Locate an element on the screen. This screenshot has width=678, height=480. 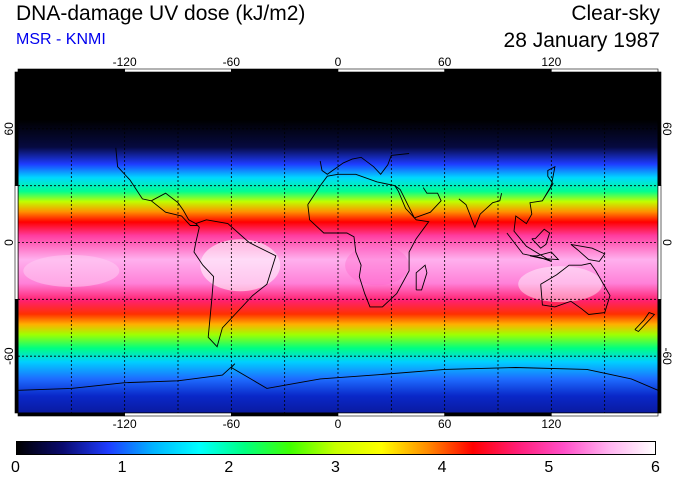
colorbar-label: 1 is located at coordinates (122, 467).